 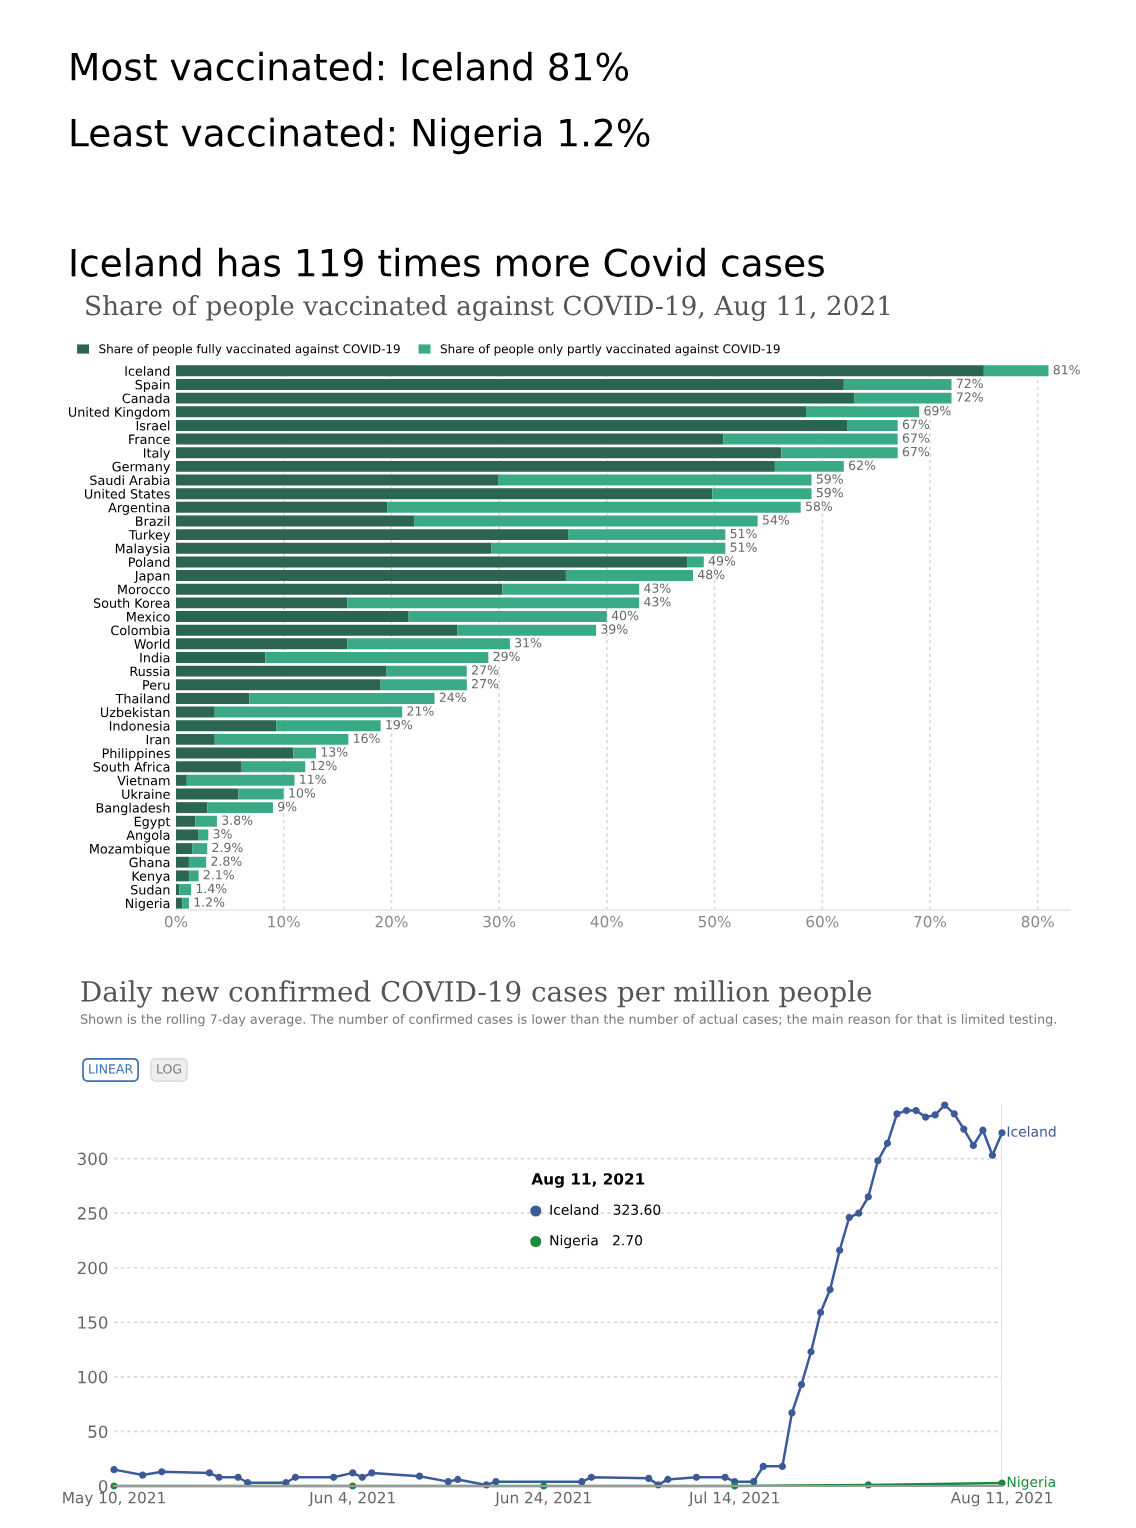 I want to click on text: Most vaccinated: Iceland 81%, so click(x=350, y=66).